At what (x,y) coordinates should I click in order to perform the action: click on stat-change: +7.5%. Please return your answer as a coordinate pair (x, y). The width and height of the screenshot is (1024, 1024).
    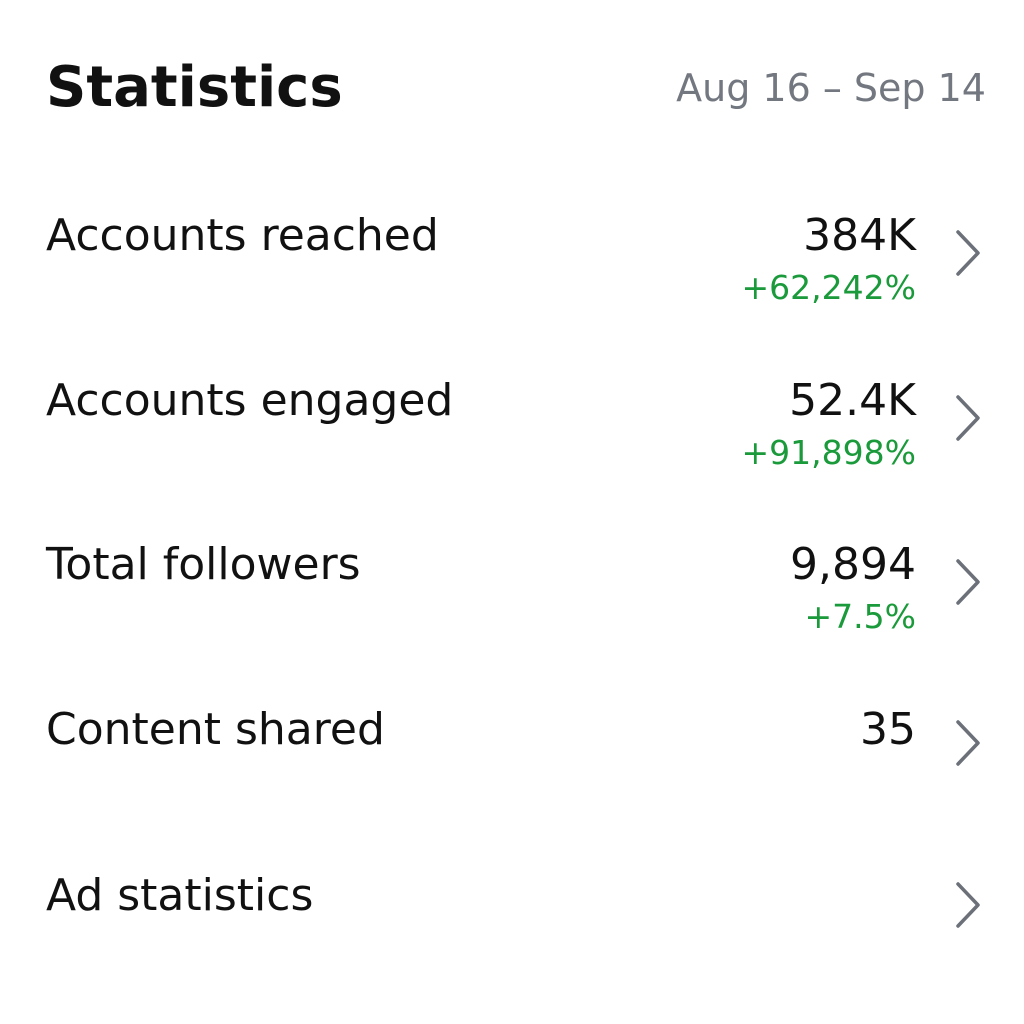
    Looking at the image, I should click on (860, 616).